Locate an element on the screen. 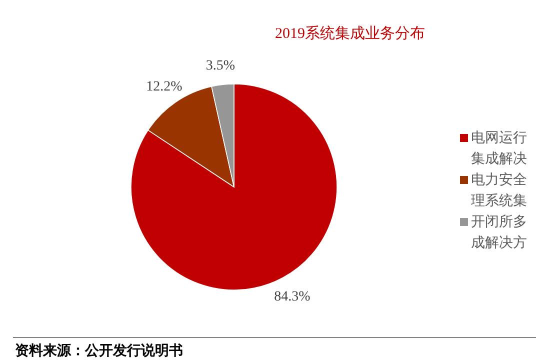 This screenshot has height=362, width=536. data-label: 84.3% is located at coordinates (292, 296).